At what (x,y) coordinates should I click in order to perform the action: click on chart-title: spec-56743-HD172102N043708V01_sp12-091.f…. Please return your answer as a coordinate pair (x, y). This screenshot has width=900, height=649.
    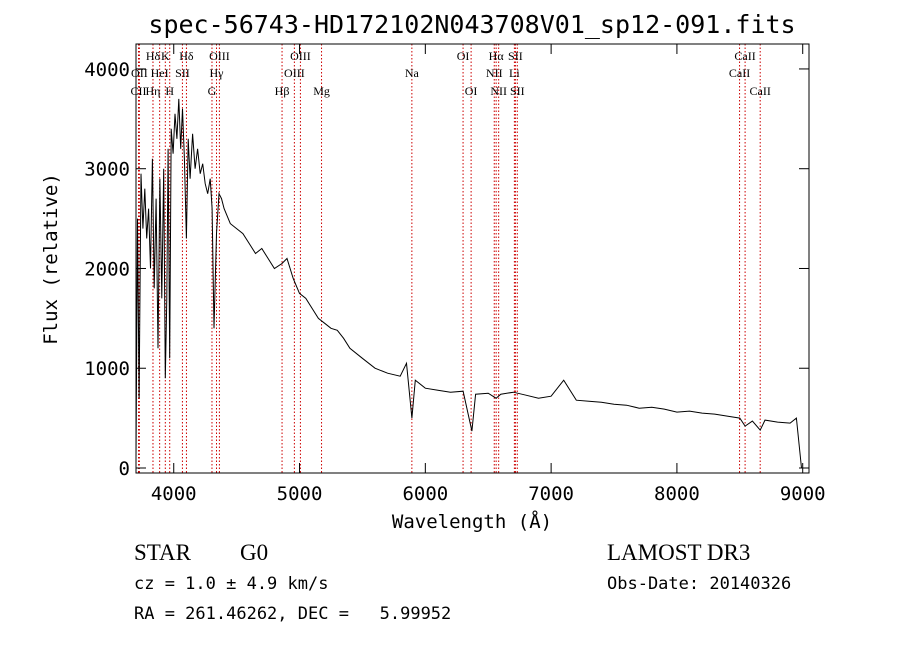
    Looking at the image, I should click on (471, 24).